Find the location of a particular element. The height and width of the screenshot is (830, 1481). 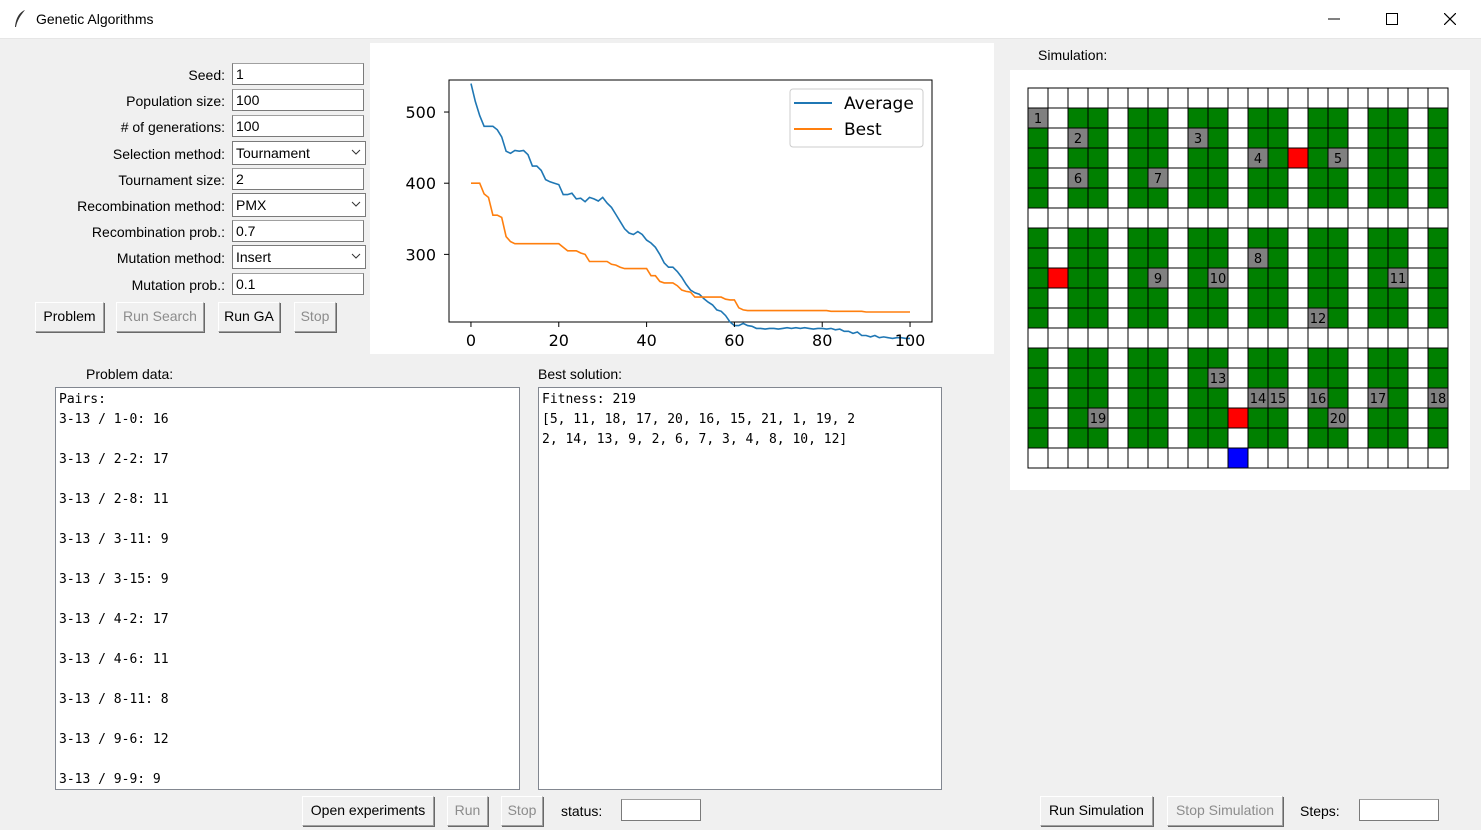

status-field is located at coordinates (661, 810).